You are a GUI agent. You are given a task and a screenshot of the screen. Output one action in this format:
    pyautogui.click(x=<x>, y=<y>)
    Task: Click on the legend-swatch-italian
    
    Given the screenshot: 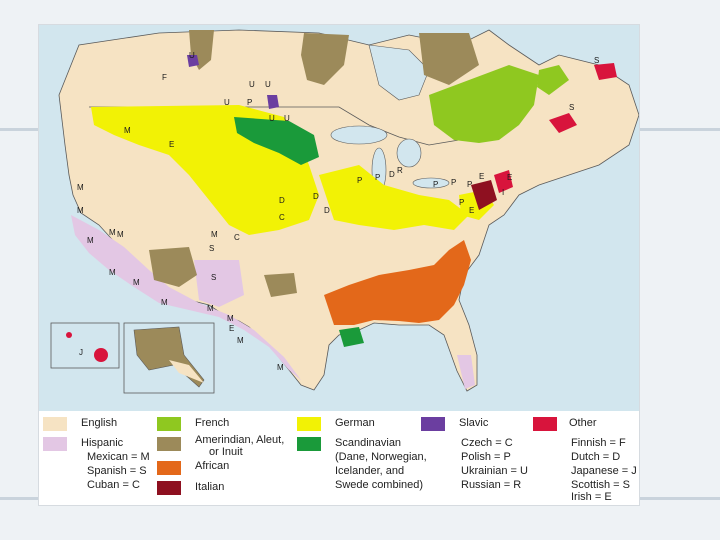 What is the action you would take?
    pyautogui.click(x=169, y=488)
    